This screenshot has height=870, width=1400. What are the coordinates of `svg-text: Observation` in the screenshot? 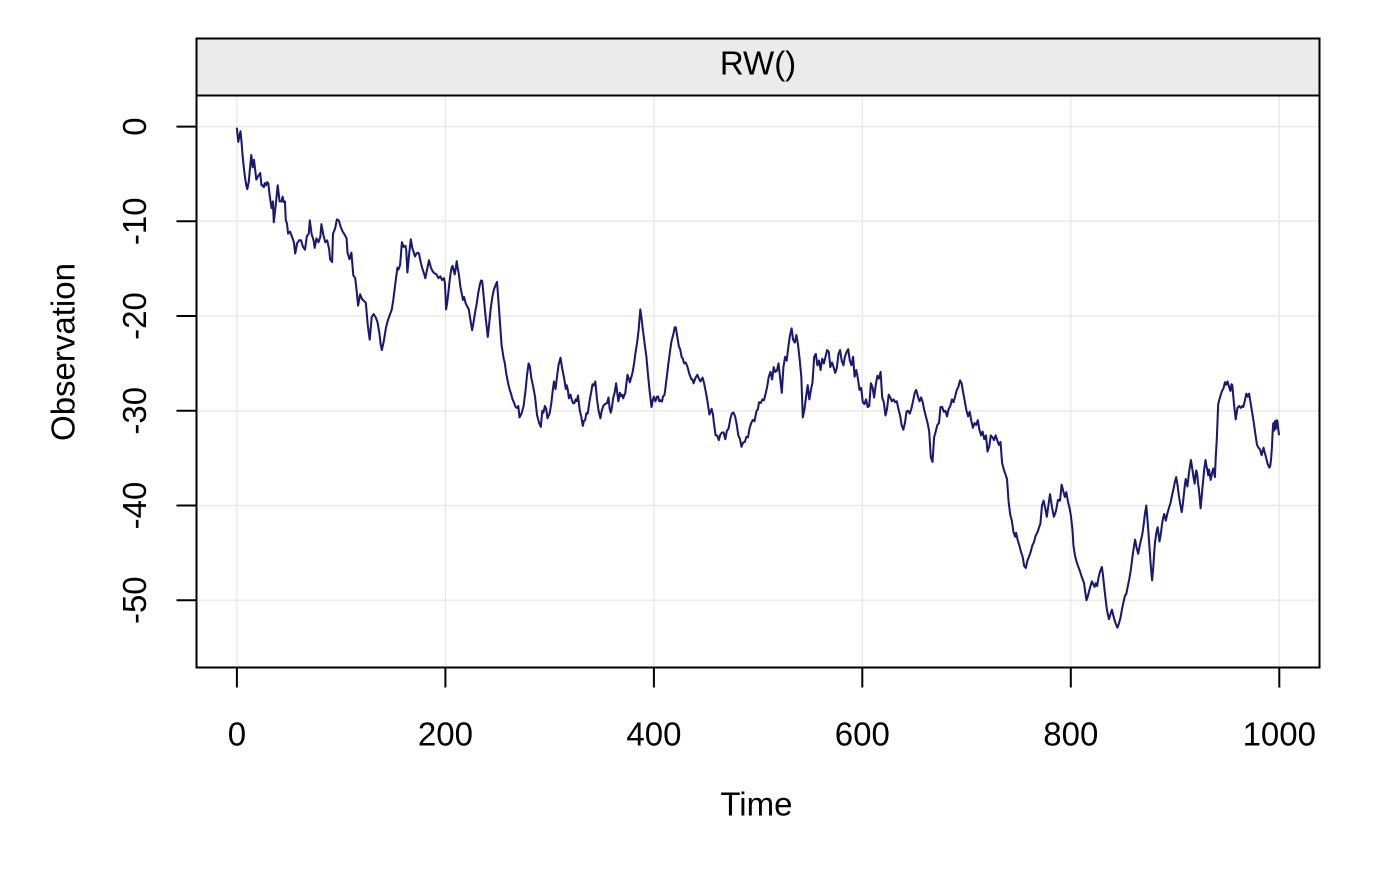 It's located at (63, 352).